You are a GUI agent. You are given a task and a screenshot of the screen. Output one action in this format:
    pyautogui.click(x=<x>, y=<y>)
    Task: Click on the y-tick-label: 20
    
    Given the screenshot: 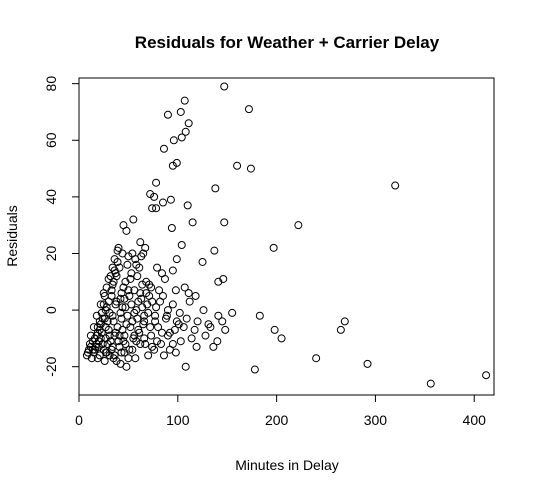 What is the action you would take?
    pyautogui.click(x=51, y=253)
    